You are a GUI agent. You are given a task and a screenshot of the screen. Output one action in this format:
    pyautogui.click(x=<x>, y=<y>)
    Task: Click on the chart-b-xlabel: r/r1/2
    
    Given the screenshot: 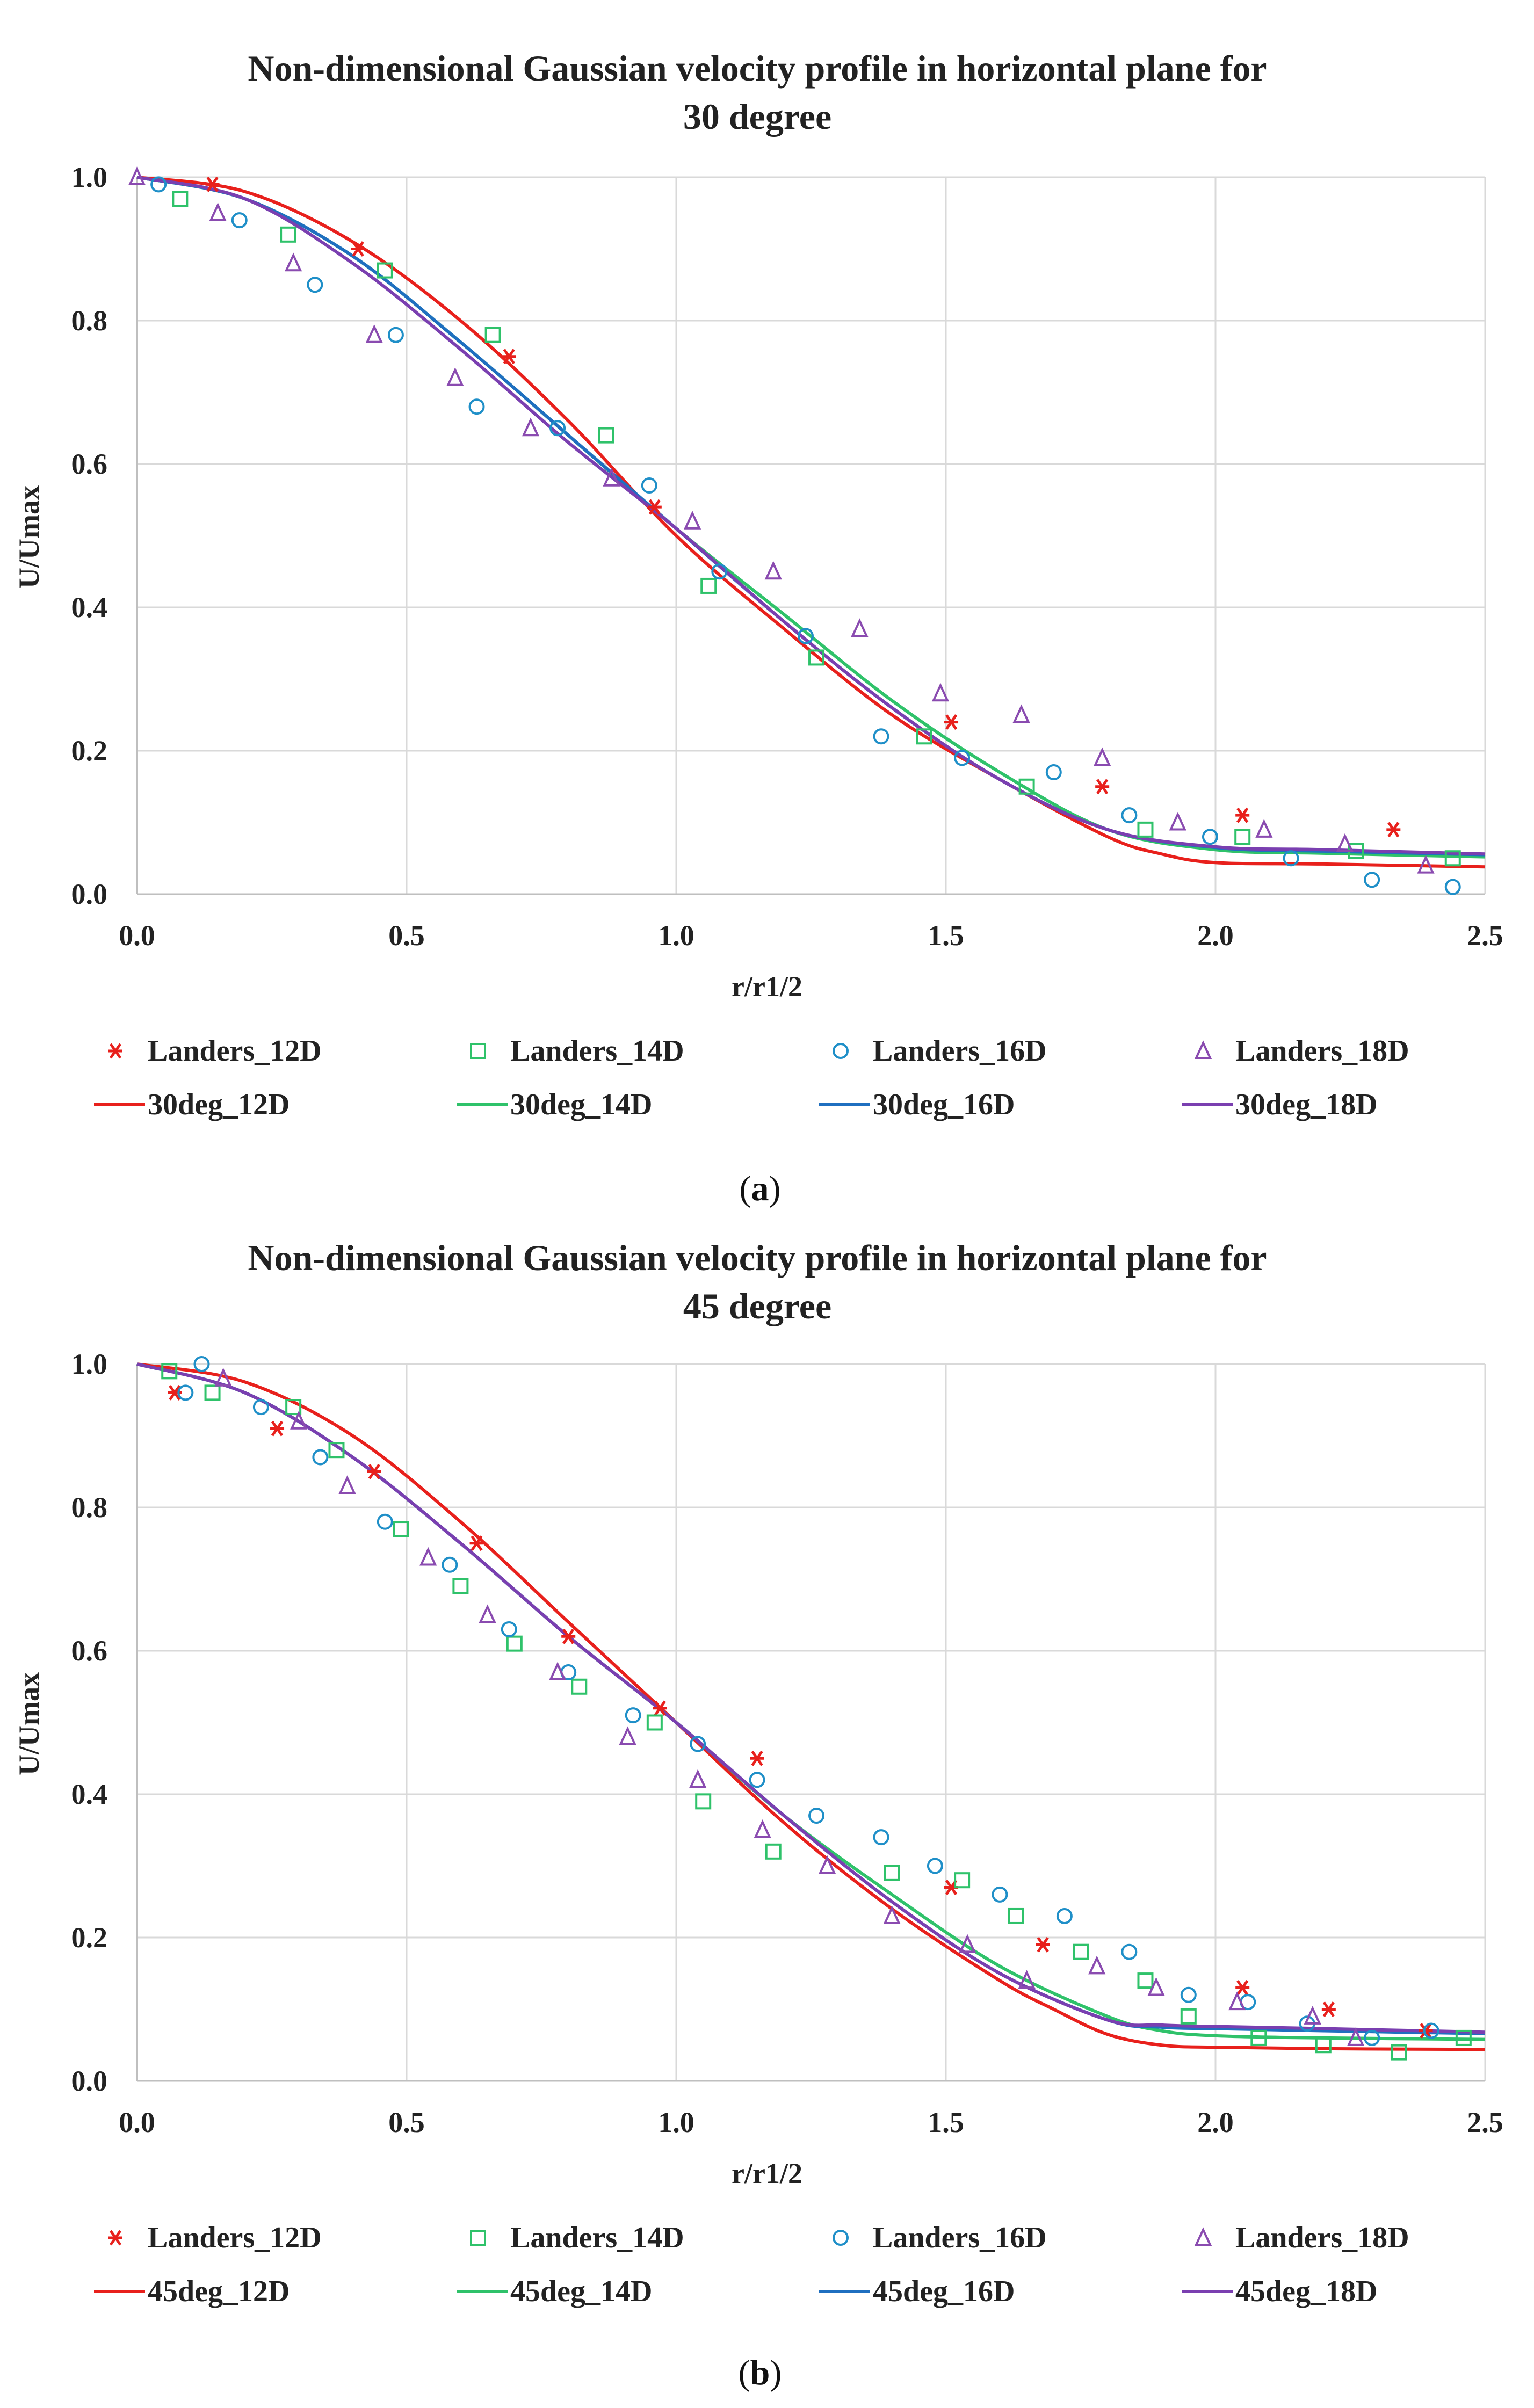 What is the action you would take?
    pyautogui.click(x=767, y=2173)
    